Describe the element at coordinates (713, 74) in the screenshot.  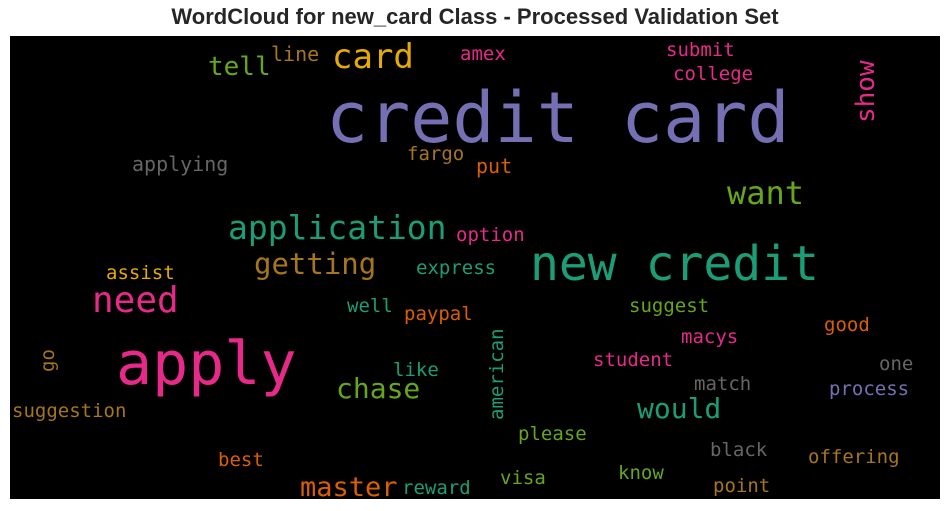
I see `word-college: college` at that location.